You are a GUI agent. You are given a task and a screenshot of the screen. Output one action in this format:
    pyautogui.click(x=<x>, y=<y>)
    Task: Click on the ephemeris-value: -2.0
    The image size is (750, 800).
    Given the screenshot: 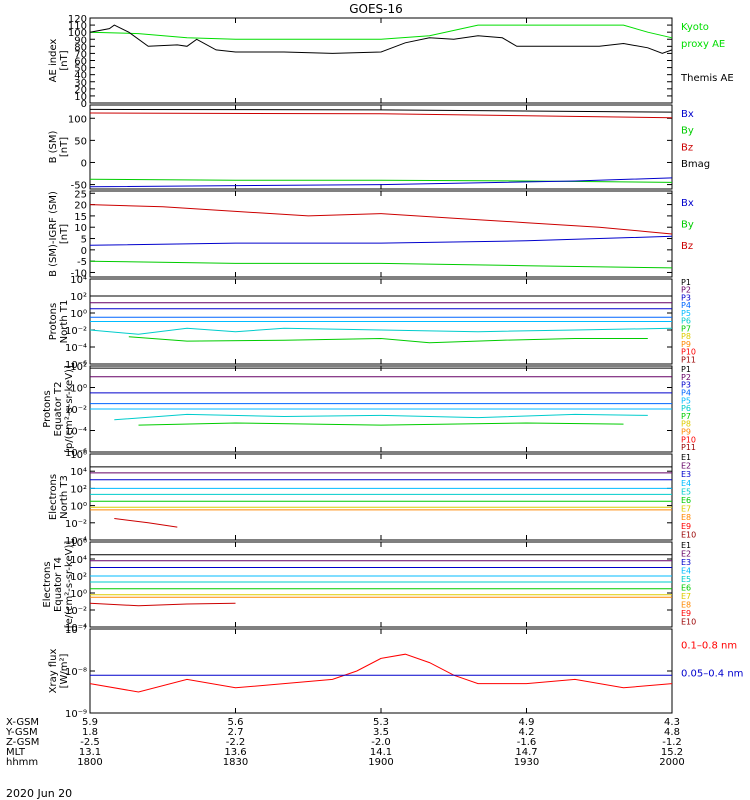 What is the action you would take?
    pyautogui.click(x=381, y=742)
    